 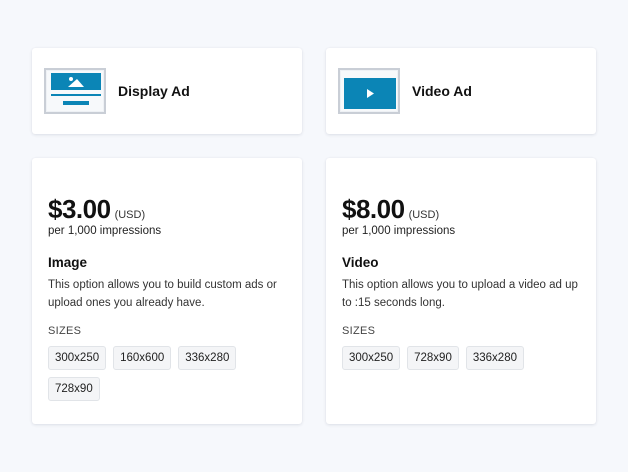 What do you see at coordinates (68, 262) in the screenshot?
I see `option-title: Image` at bounding box center [68, 262].